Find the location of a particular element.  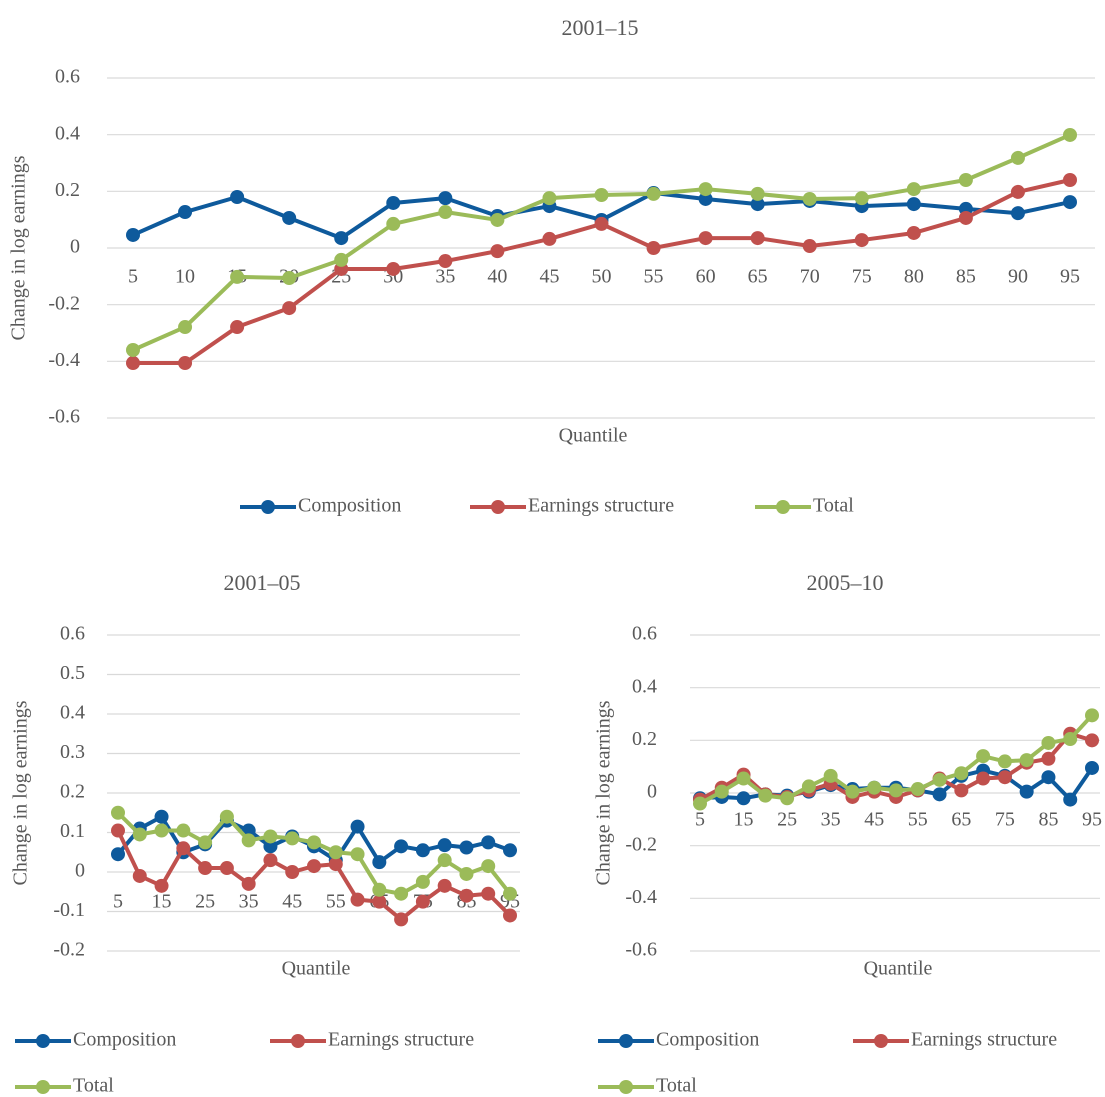

x-tick-label: 80 is located at coordinates (914, 277).